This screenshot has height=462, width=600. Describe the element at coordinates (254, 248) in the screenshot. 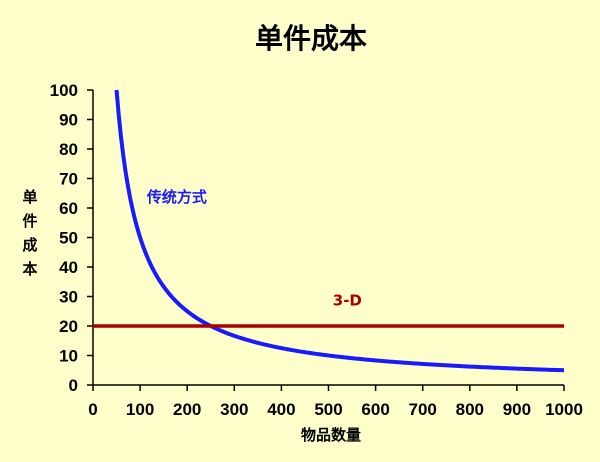

I see `annotation-layer: 传统方式 3-D` at that location.